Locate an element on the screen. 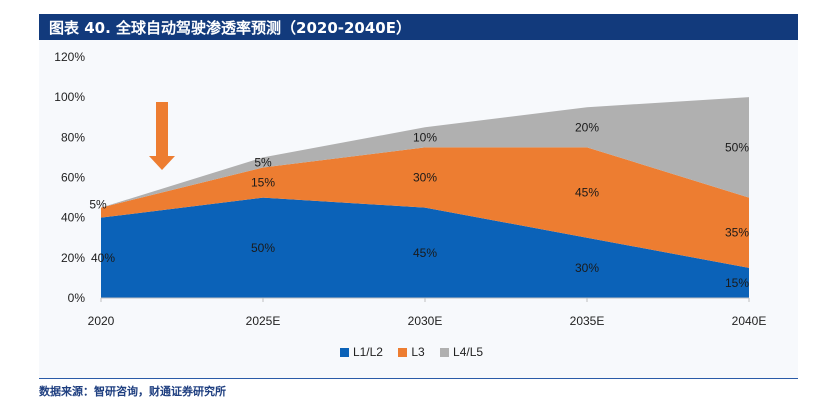 The image size is (823, 402). legend-item-l3: L3 is located at coordinates (411, 352).